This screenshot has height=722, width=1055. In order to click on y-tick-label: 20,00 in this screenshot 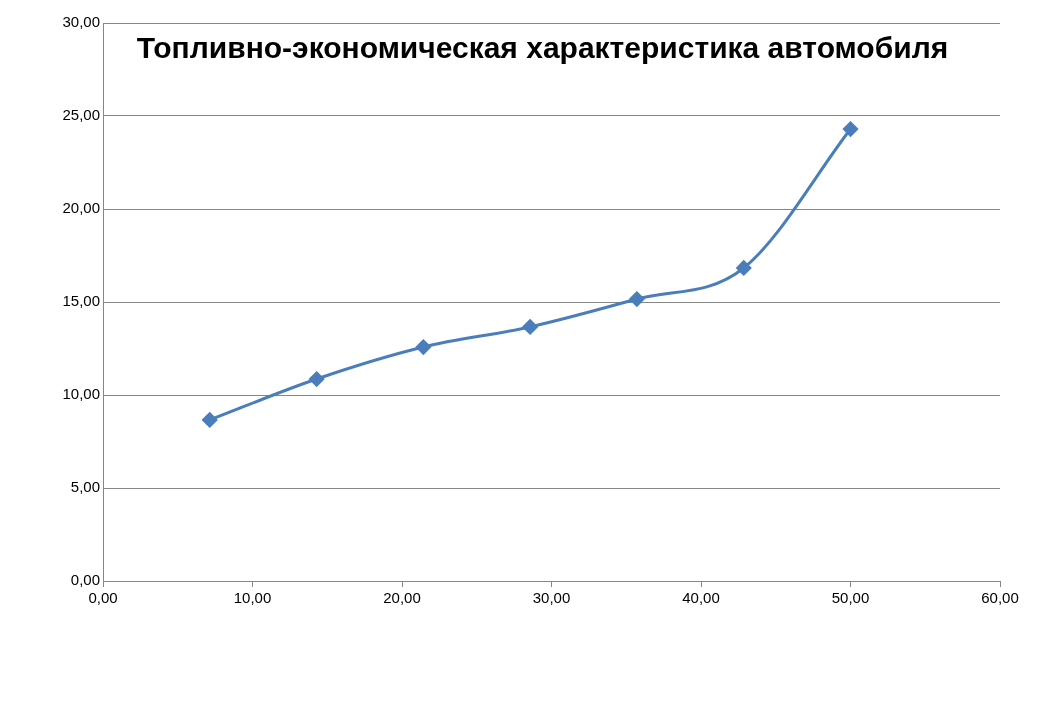, I will do `click(81, 208)`.